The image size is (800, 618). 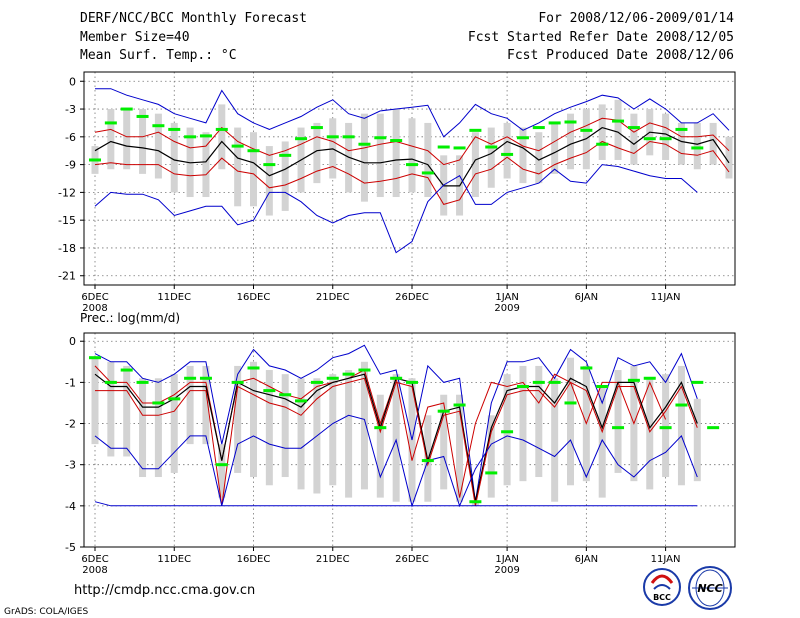 What do you see at coordinates (396, 461) in the screenshot?
I see `precip-line-min` at bounding box center [396, 461].